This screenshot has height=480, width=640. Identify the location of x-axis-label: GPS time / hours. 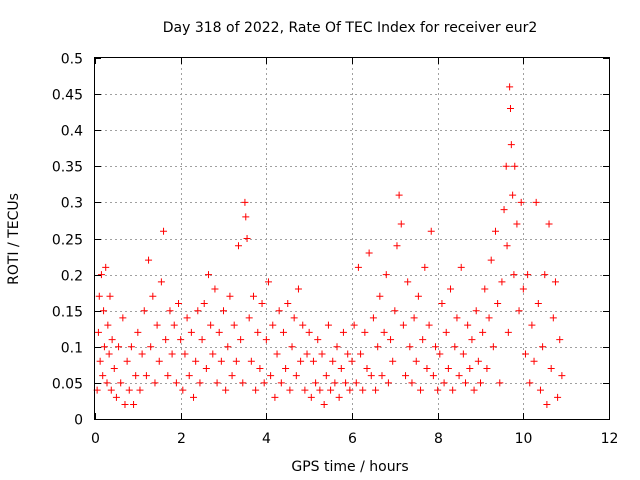
(349, 467).